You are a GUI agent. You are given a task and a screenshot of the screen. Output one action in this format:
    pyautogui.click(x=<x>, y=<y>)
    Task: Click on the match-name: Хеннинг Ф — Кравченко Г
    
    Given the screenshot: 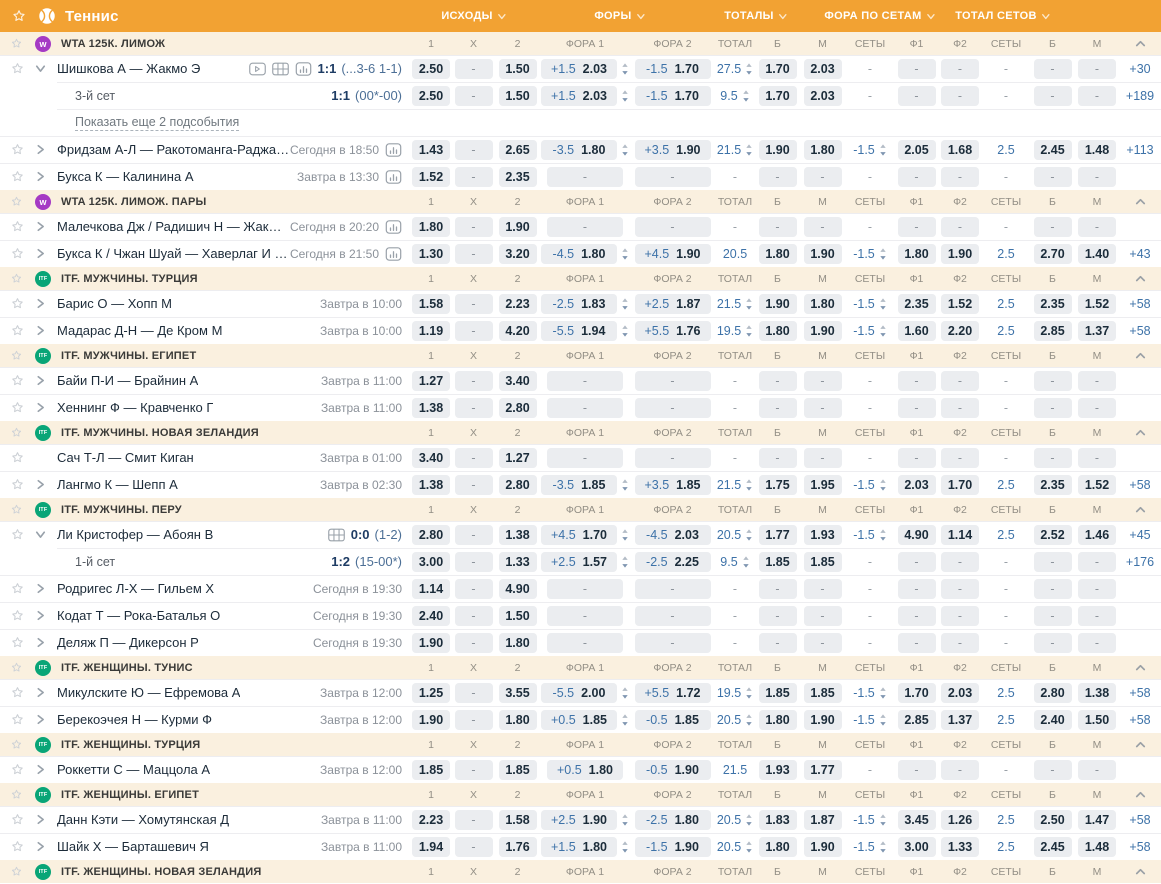 What is the action you would take?
    pyautogui.click(x=135, y=407)
    